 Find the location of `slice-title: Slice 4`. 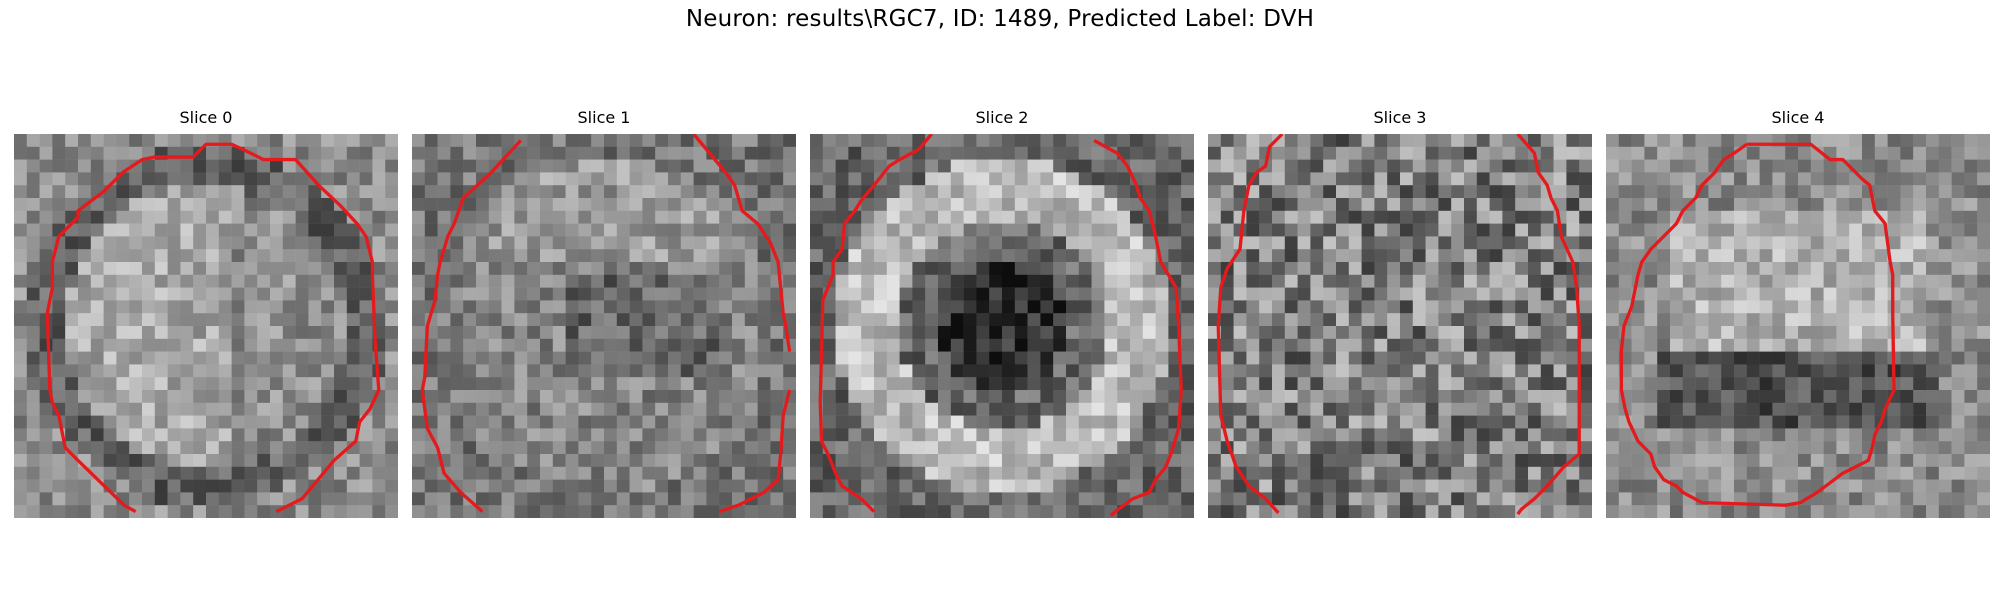

slice-title: Slice 4 is located at coordinates (1798, 117).